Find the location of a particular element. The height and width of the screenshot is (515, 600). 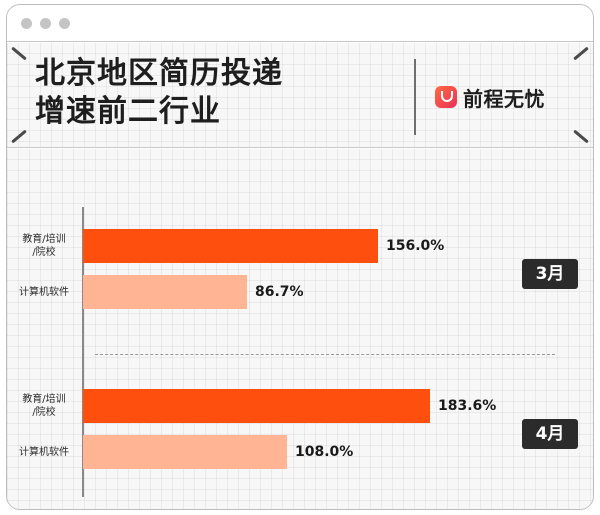

month-badge: 3月 is located at coordinates (550, 274).